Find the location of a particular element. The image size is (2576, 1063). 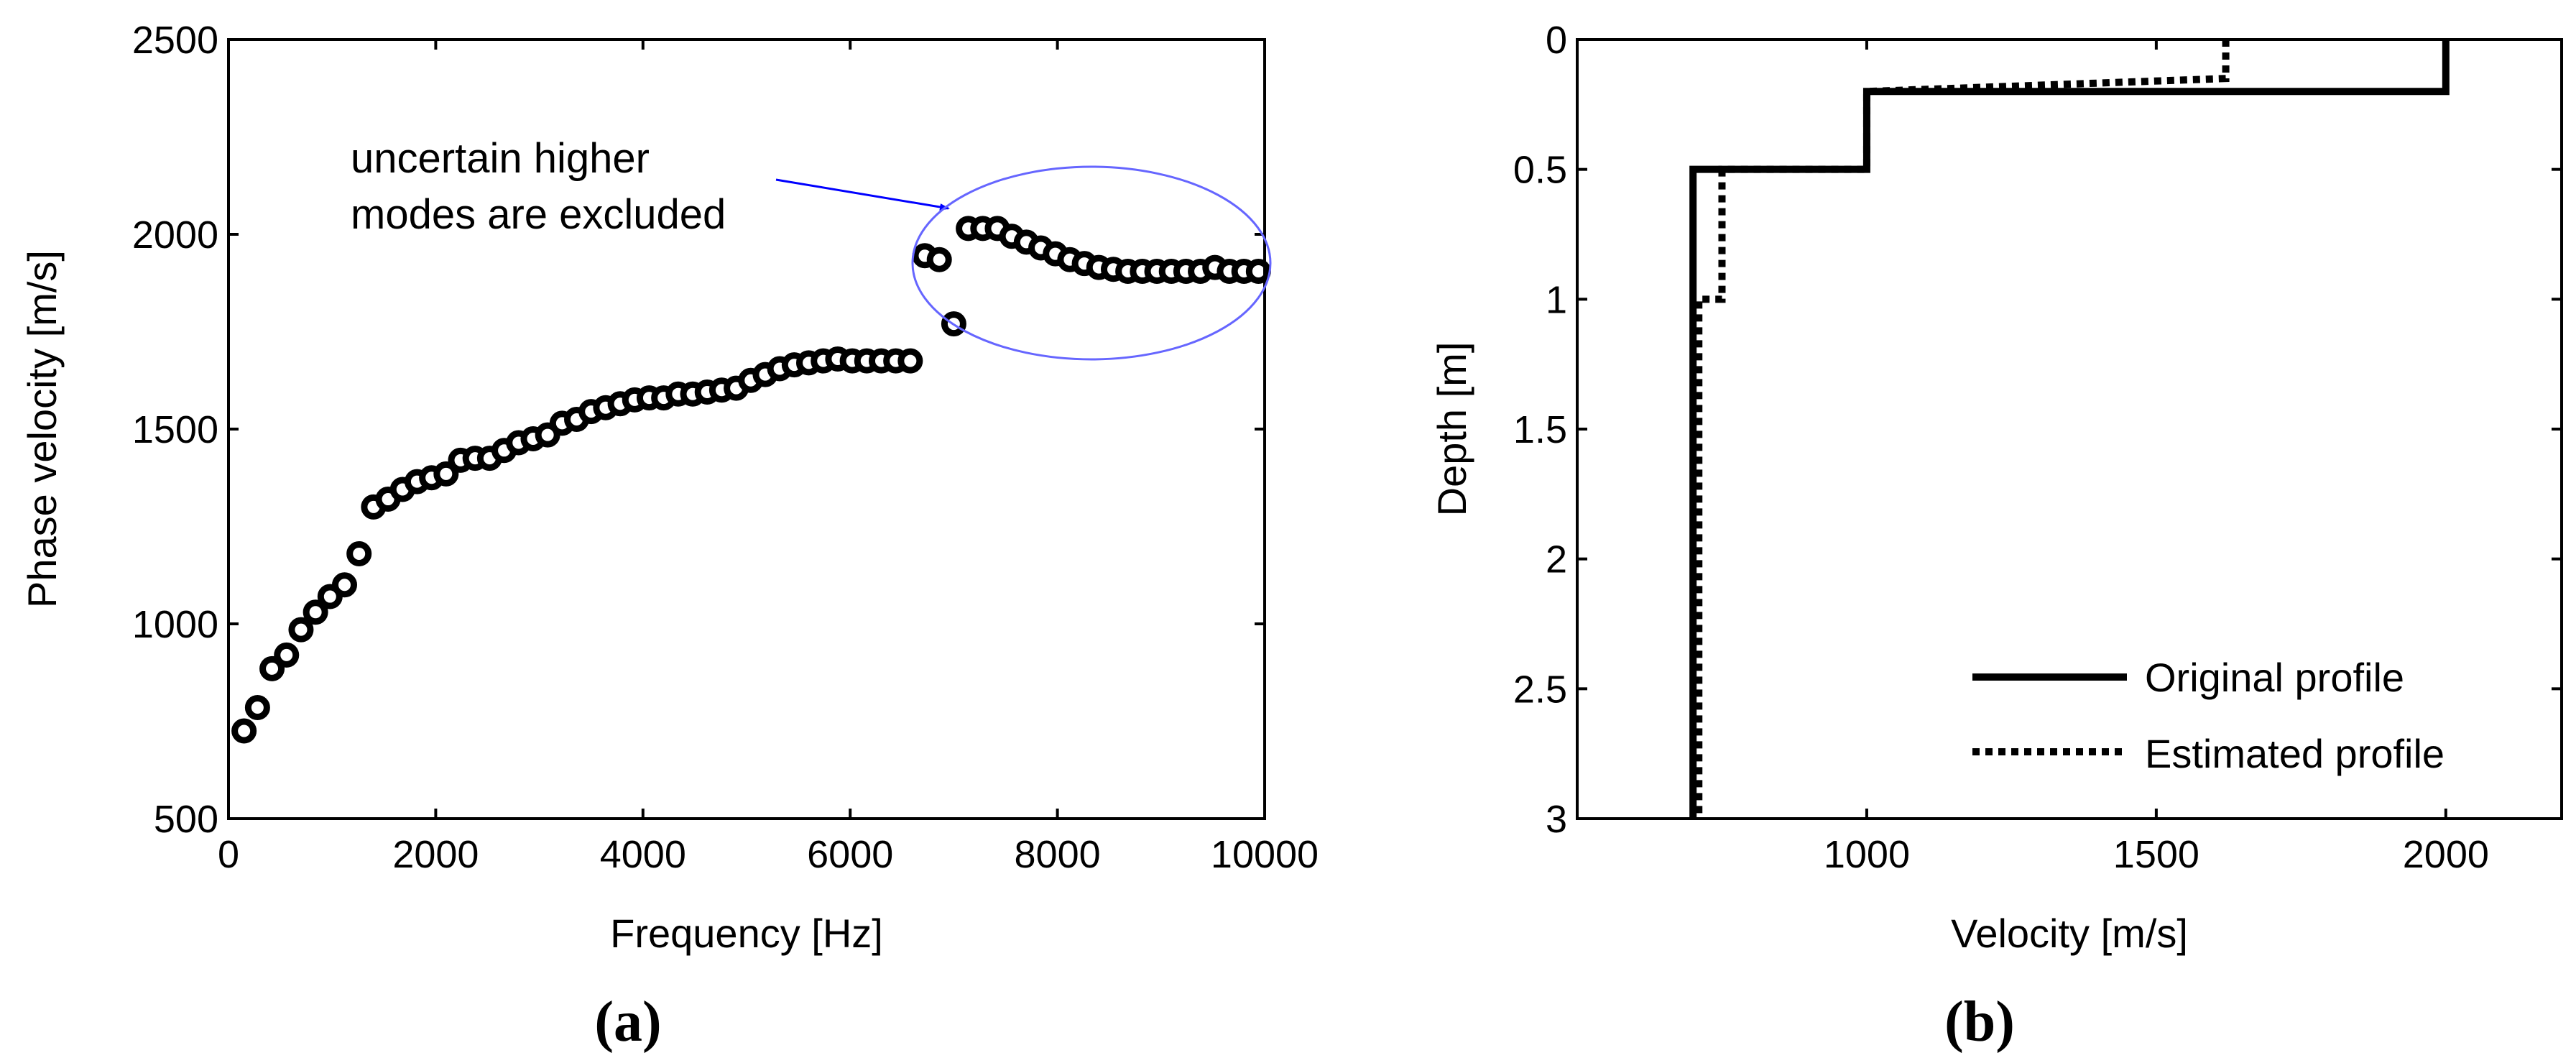

annotation-arrow is located at coordinates (863, 194).